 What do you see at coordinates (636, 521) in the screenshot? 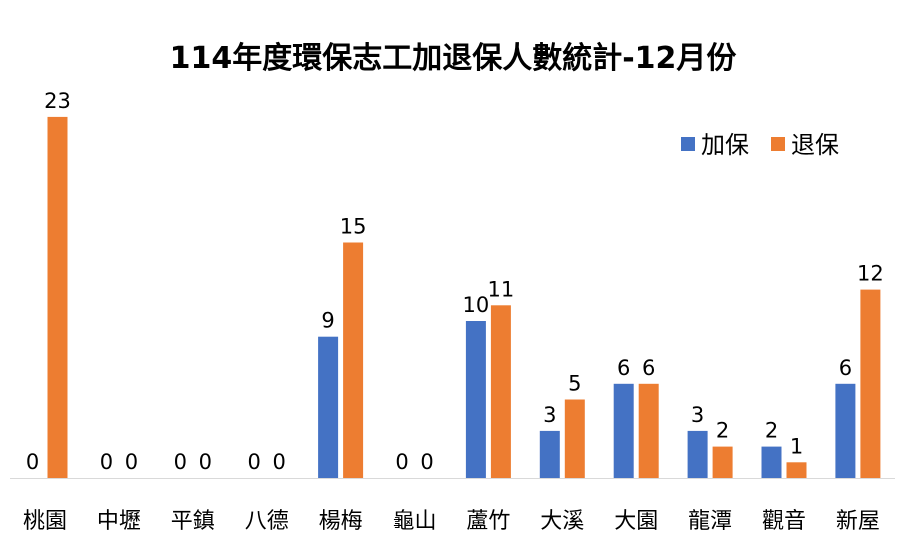
I see `x-tick-label: 大園` at bounding box center [636, 521].